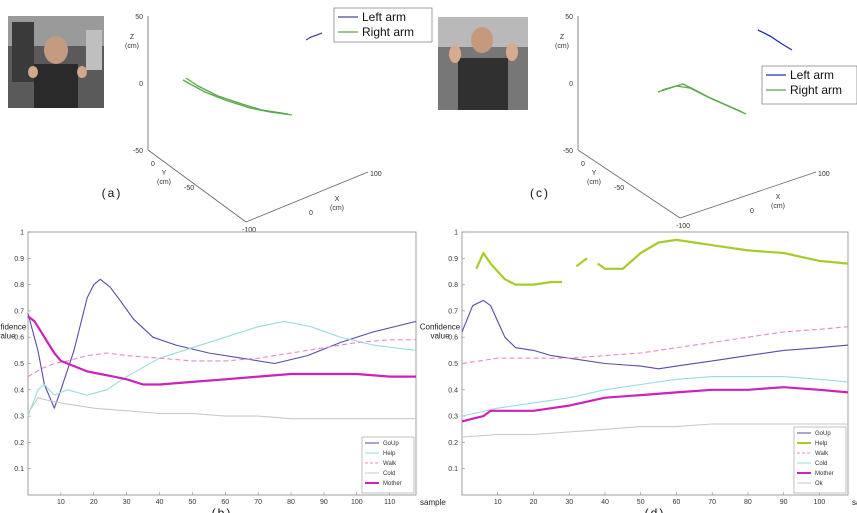 This screenshot has width=857, height=513. Describe the element at coordinates (483, 63) in the screenshot. I see `video-frame-c` at that location.